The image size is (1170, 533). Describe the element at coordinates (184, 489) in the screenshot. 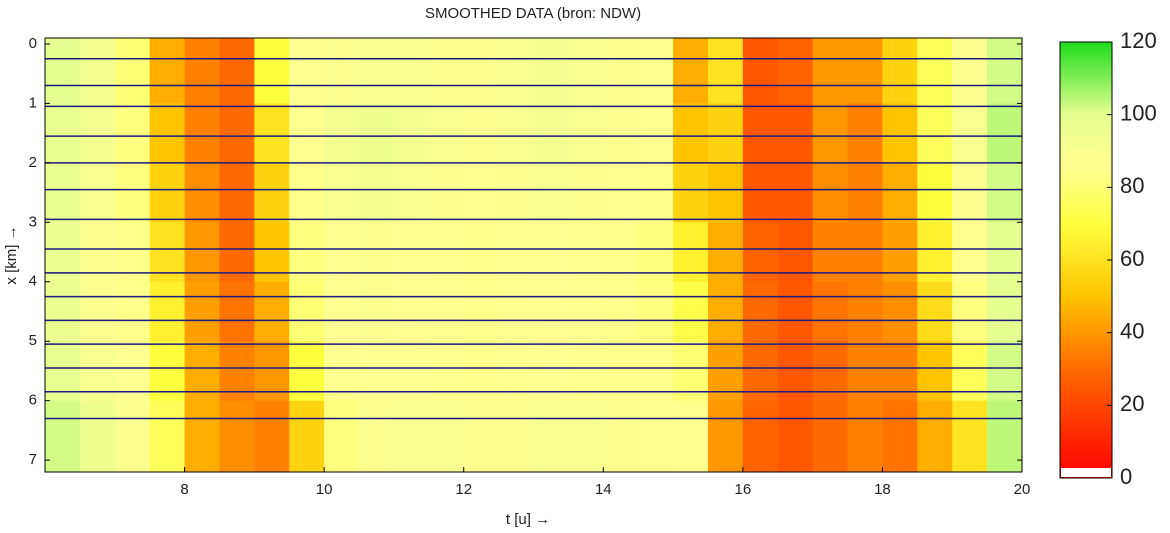

I see `x-tick-label: 8` at that location.